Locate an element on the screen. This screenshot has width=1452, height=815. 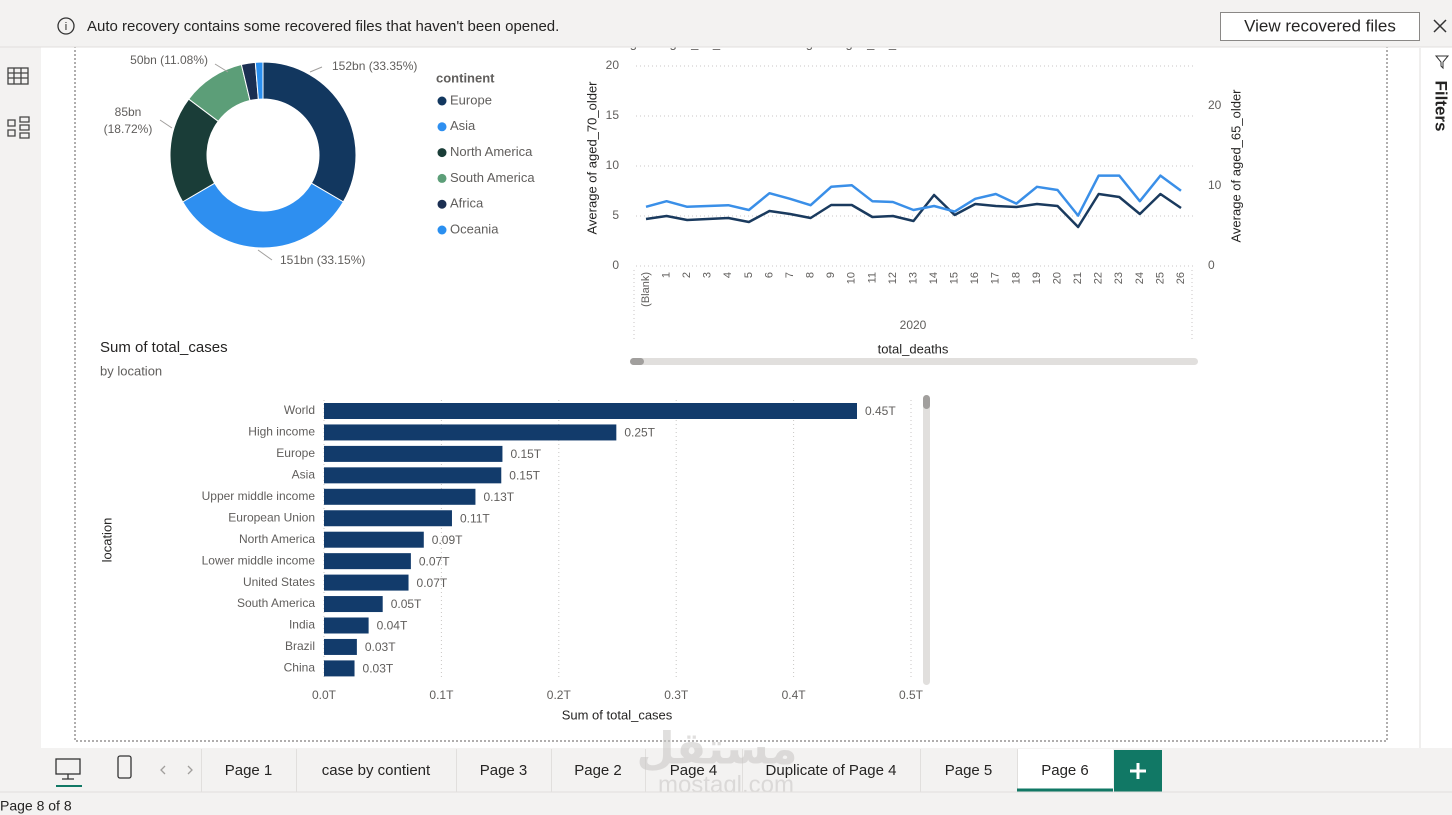
x-tick-label: 2 is located at coordinates (687, 275).